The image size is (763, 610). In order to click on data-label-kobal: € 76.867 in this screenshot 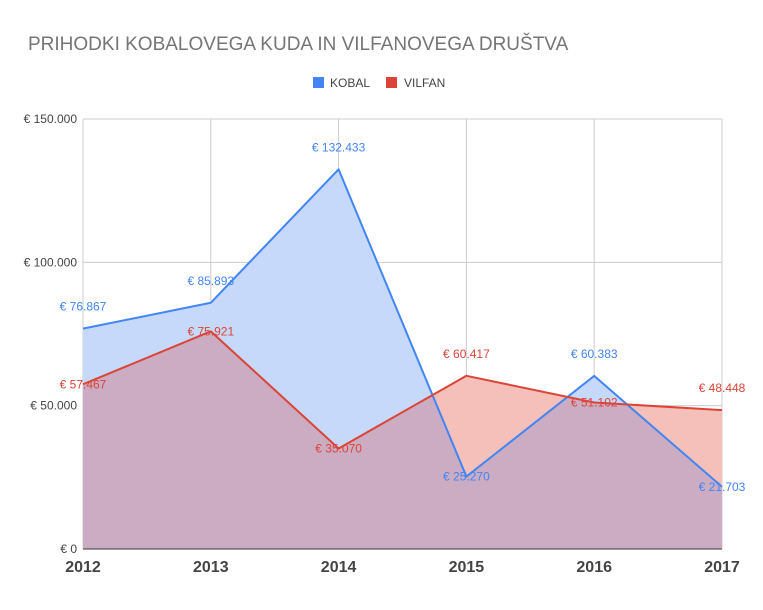, I will do `click(83, 307)`.